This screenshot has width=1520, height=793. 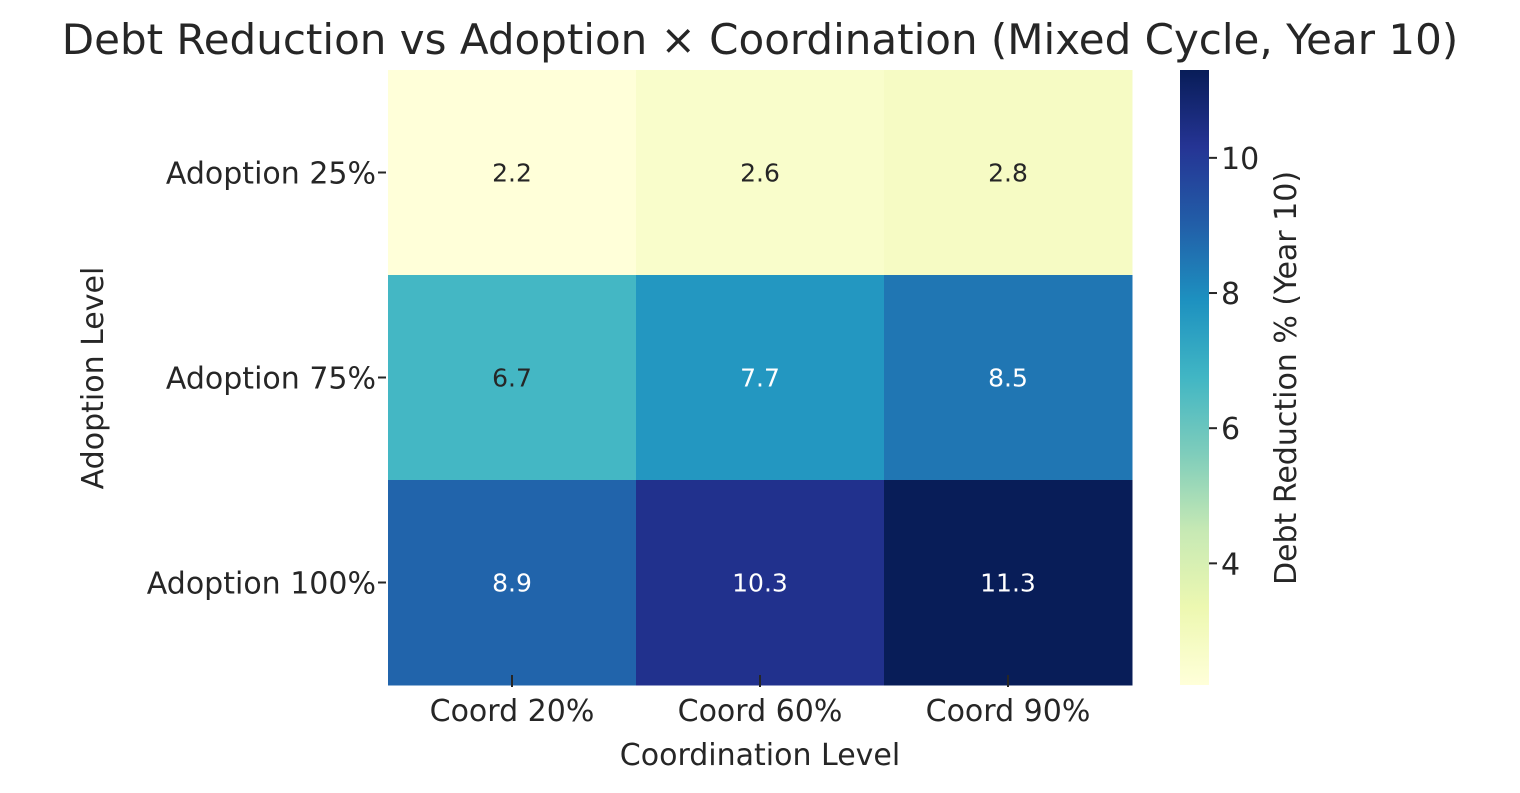 I want to click on y-axis-label: Adoption Level, so click(x=93, y=378).